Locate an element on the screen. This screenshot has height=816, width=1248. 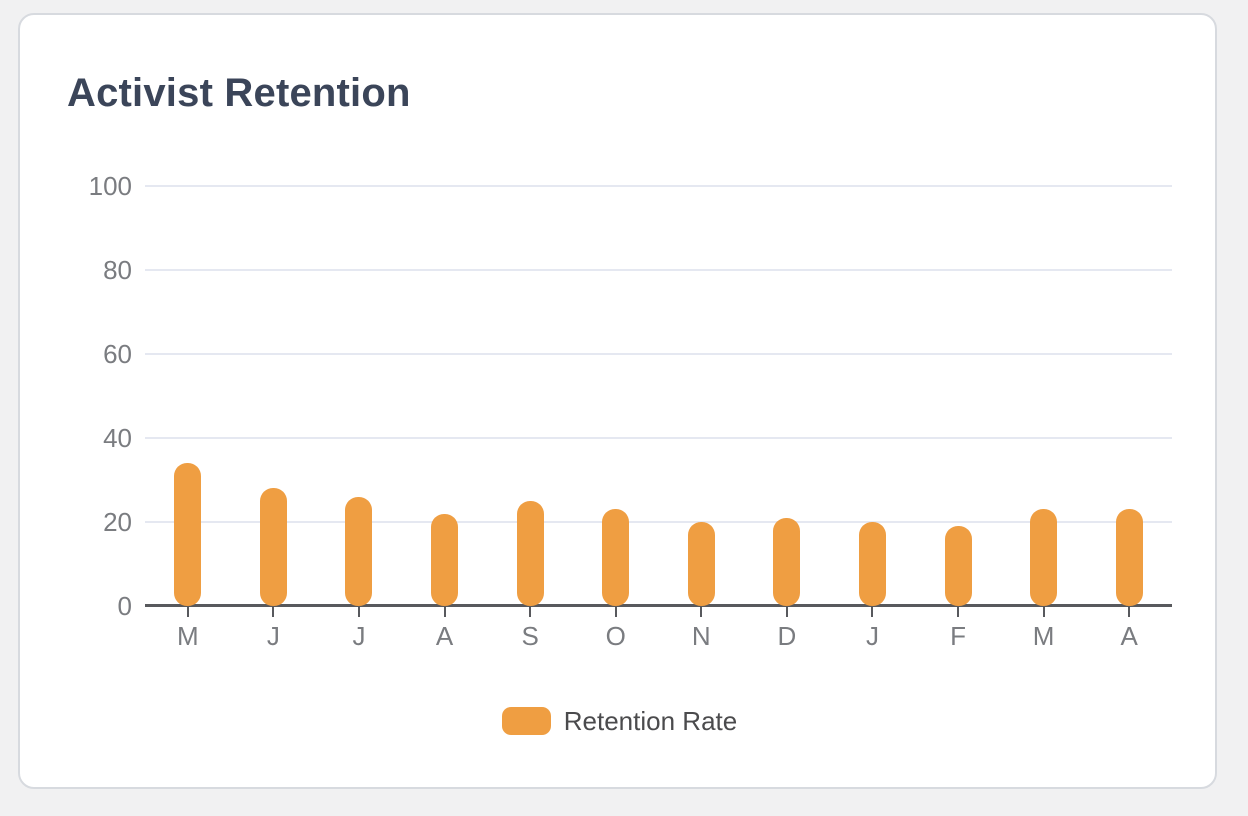
x-axis-tick-label: F is located at coordinates (958, 636).